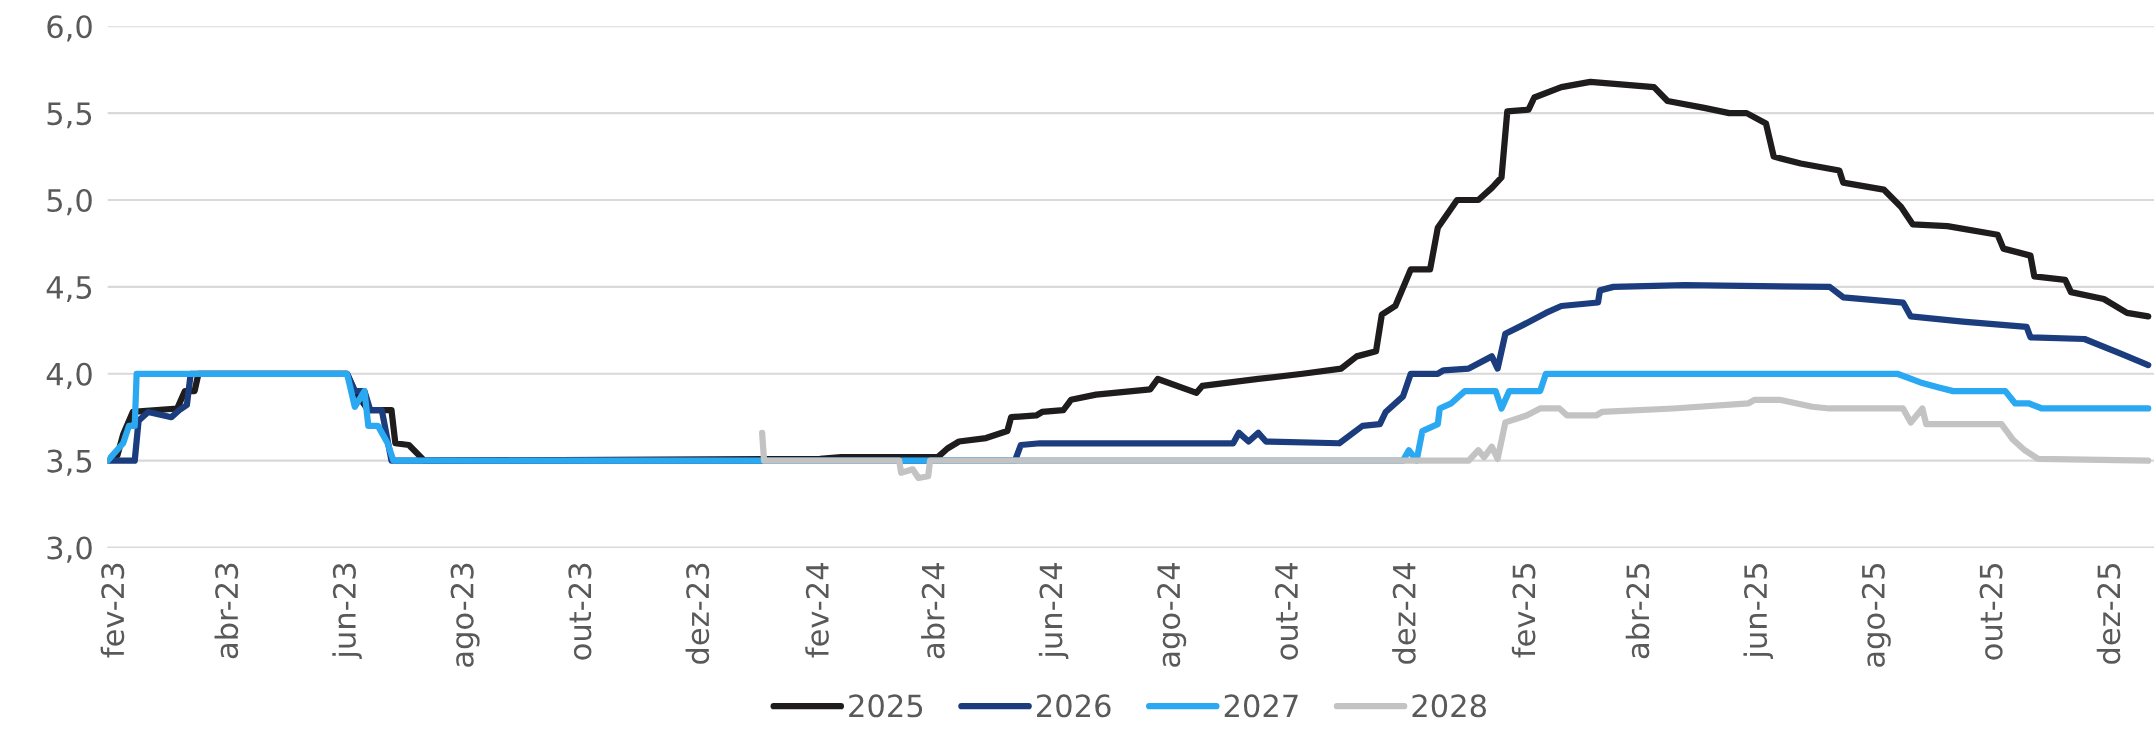 The height and width of the screenshot is (750, 2154). Describe the element at coordinates (112, 610) in the screenshot. I see `x-tick-label: fev-23` at that location.